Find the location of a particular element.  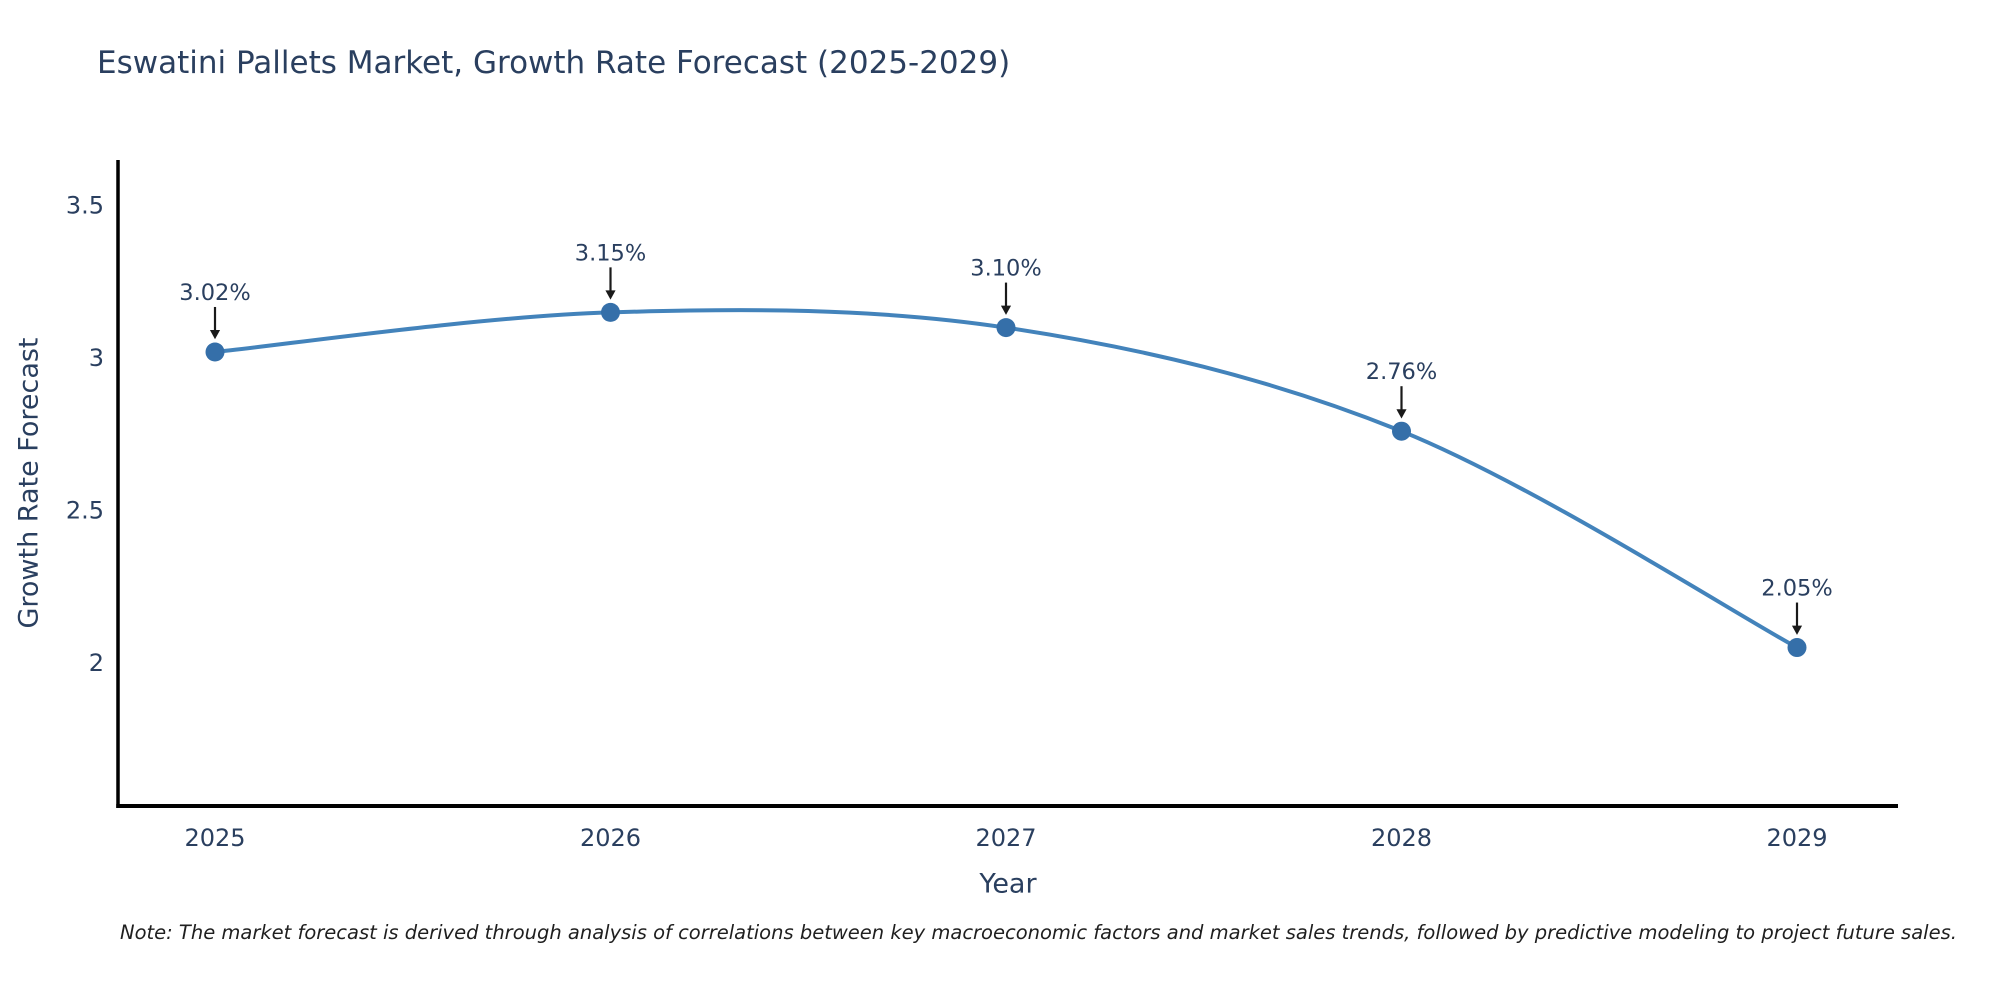

x-tick-label: 2028 is located at coordinates (1401, 838).